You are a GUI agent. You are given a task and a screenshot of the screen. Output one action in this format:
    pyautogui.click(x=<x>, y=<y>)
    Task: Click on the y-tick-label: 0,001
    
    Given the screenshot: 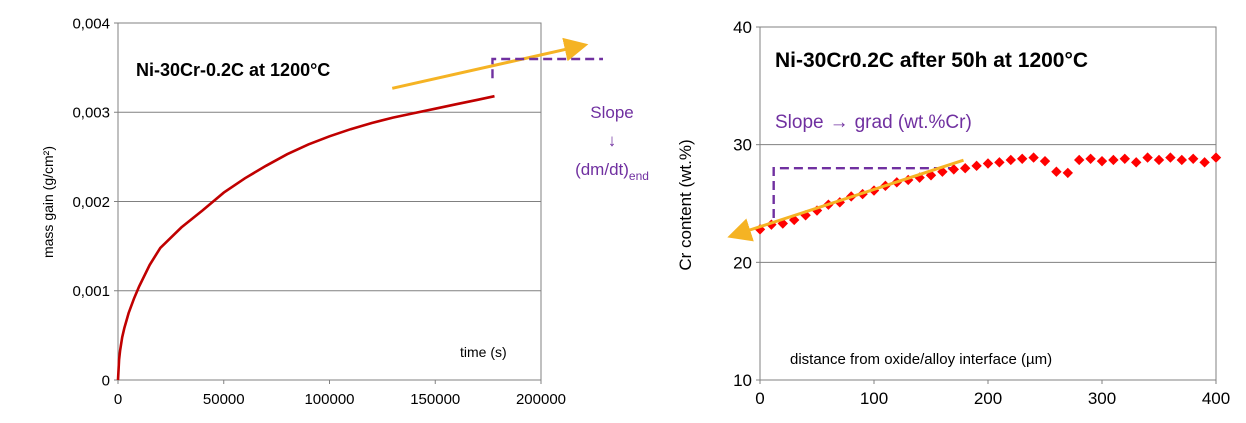 What is the action you would take?
    pyautogui.click(x=91, y=291)
    